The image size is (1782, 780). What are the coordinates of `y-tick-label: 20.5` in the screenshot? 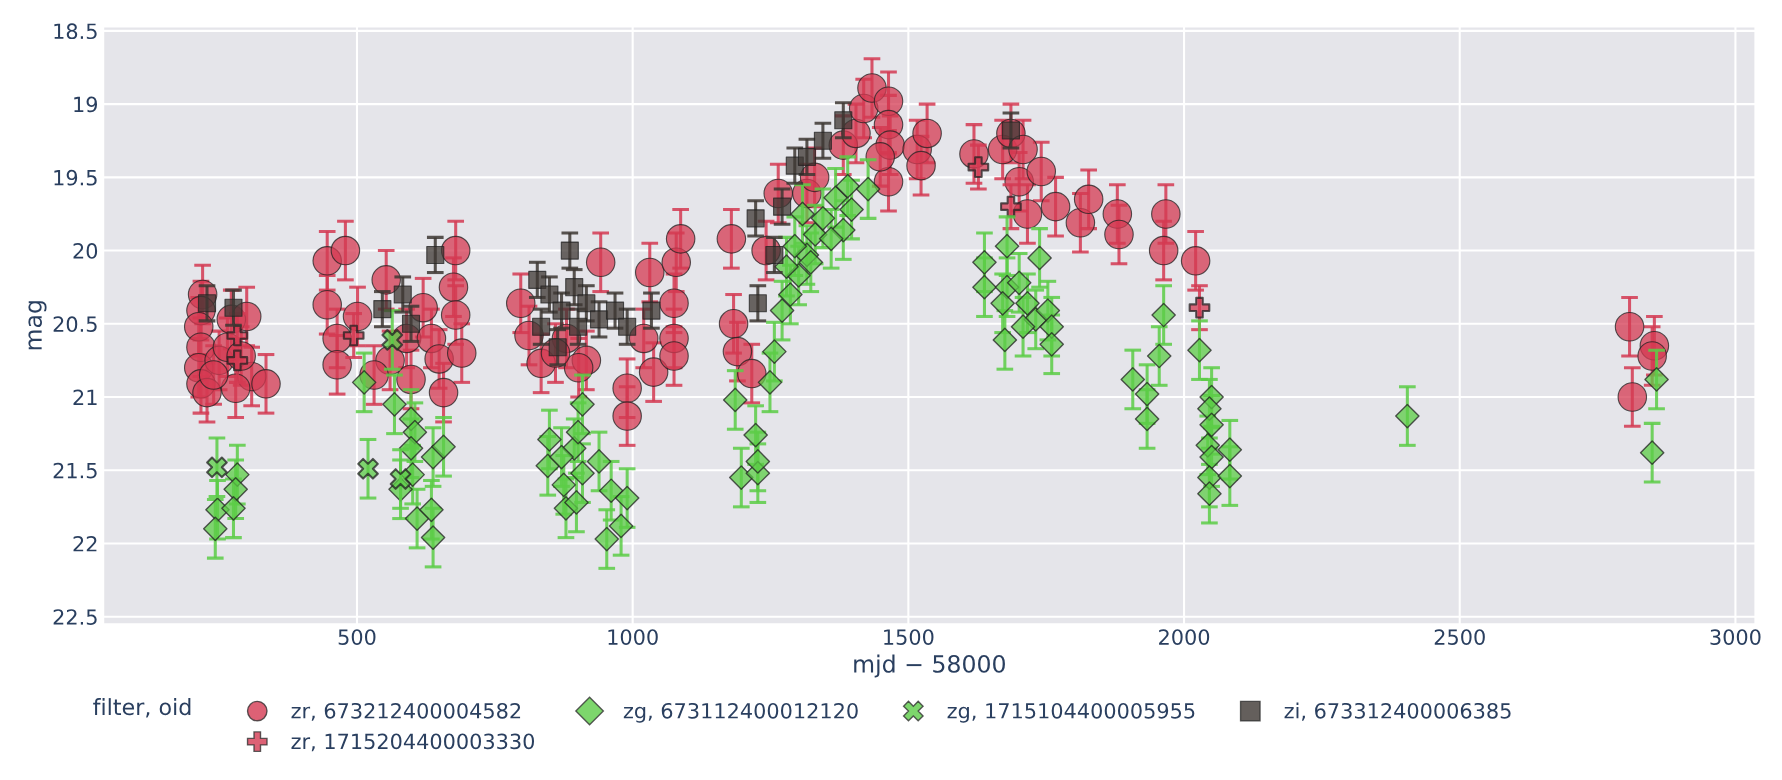 It's located at (75, 324).